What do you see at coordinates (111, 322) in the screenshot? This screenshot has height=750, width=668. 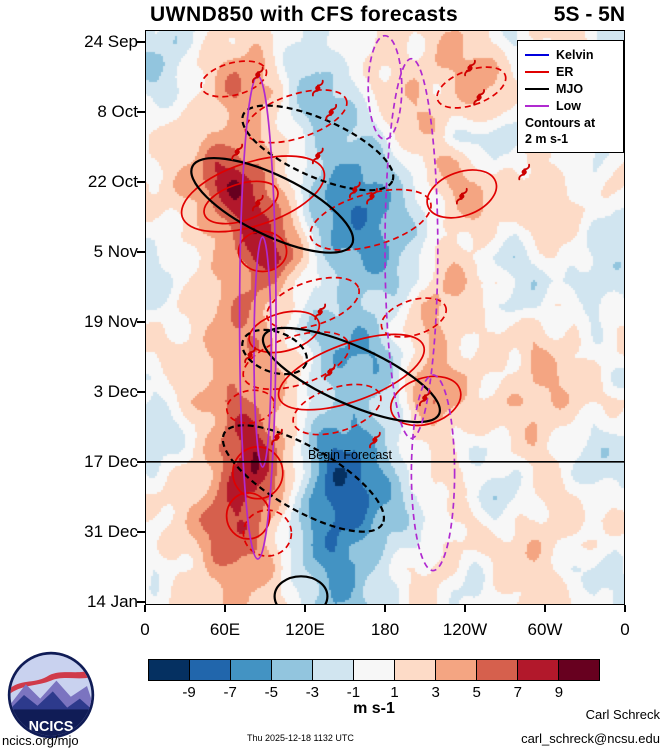 I see `y-axis-label: 19 Nov` at bounding box center [111, 322].